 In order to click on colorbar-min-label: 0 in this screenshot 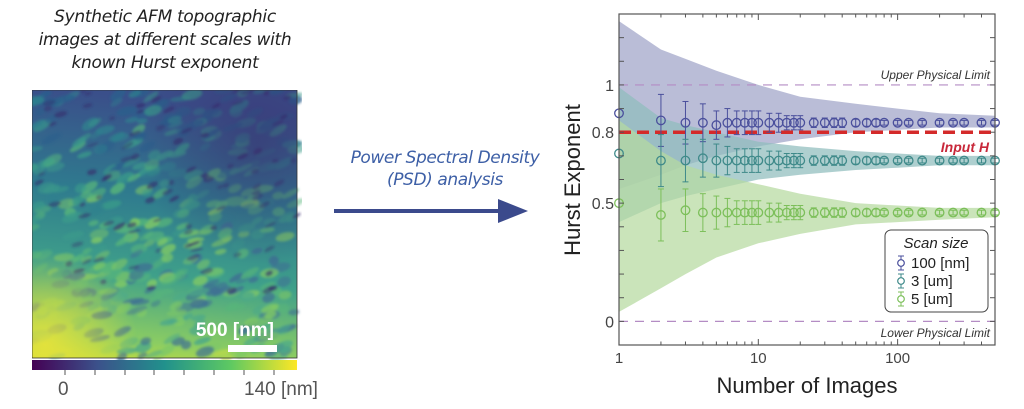, I will do `click(63, 389)`.